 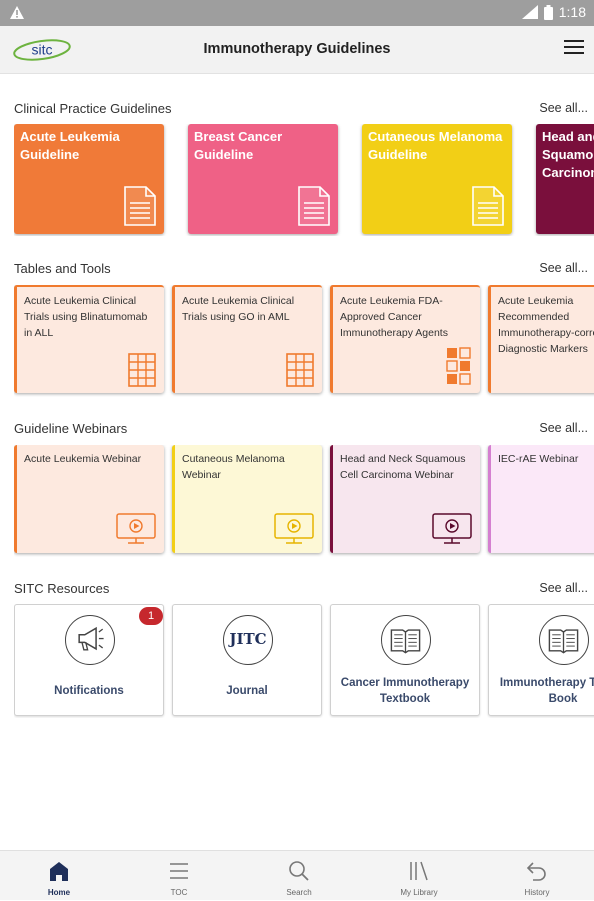 What do you see at coordinates (93, 108) in the screenshot?
I see `section-title-clinical: Clinical Practice Guidelines` at bounding box center [93, 108].